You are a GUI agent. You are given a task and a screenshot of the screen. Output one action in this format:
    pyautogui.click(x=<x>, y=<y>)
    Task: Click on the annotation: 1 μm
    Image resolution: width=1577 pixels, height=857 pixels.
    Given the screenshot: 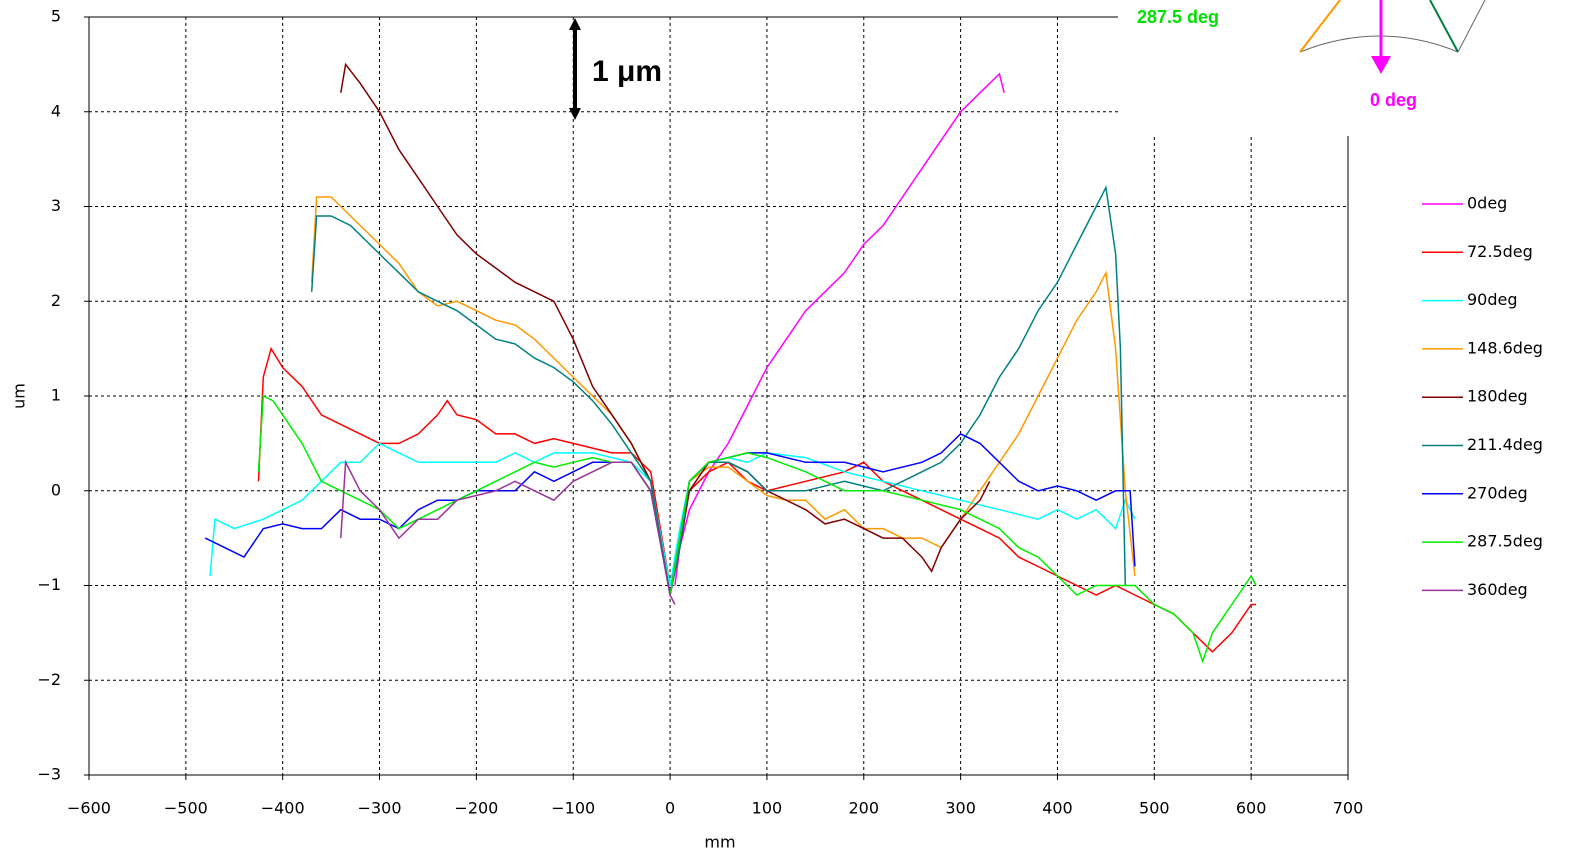 What is the action you would take?
    pyautogui.click(x=627, y=71)
    